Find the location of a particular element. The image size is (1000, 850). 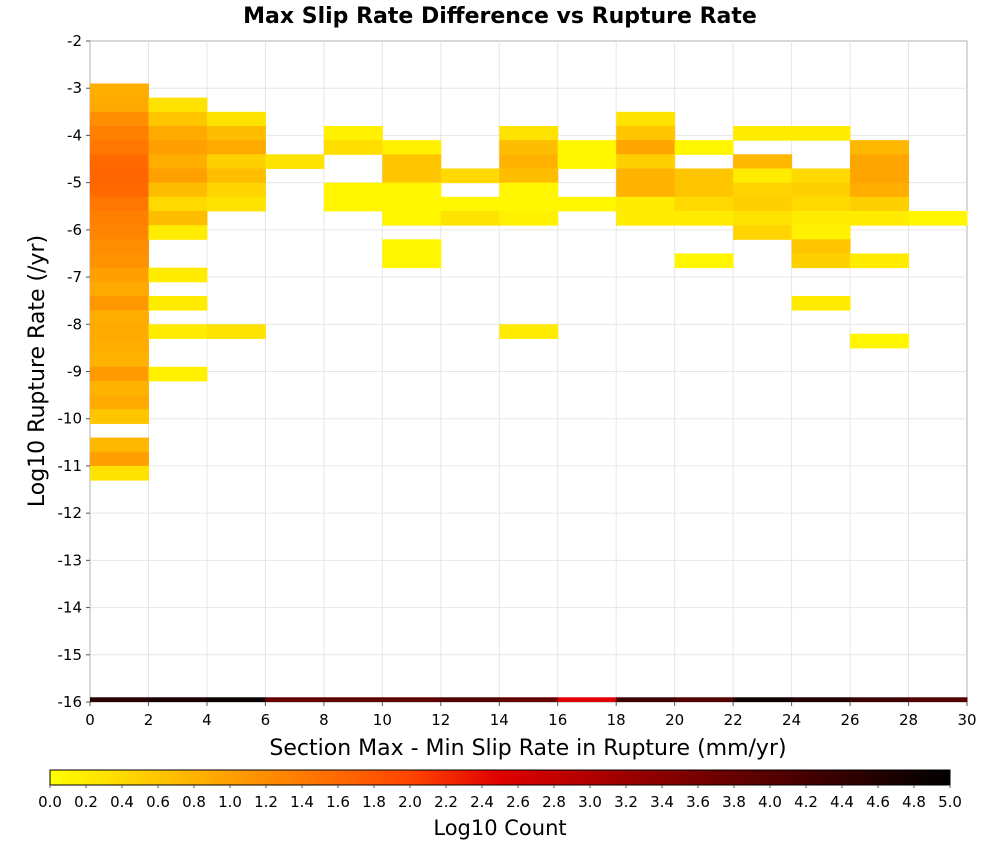

x-tick-label: 28 is located at coordinates (908, 720).